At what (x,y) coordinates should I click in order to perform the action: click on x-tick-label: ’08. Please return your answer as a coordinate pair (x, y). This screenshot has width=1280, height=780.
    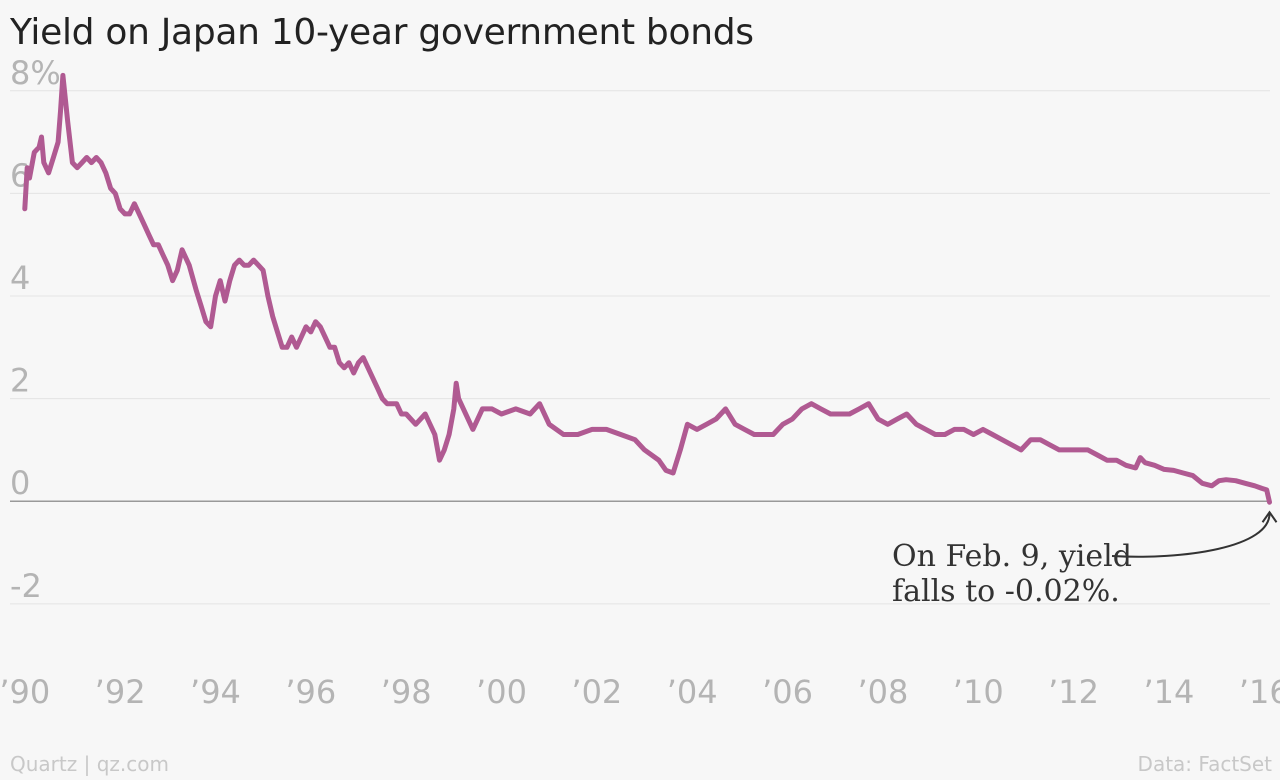
    Looking at the image, I should click on (882, 692).